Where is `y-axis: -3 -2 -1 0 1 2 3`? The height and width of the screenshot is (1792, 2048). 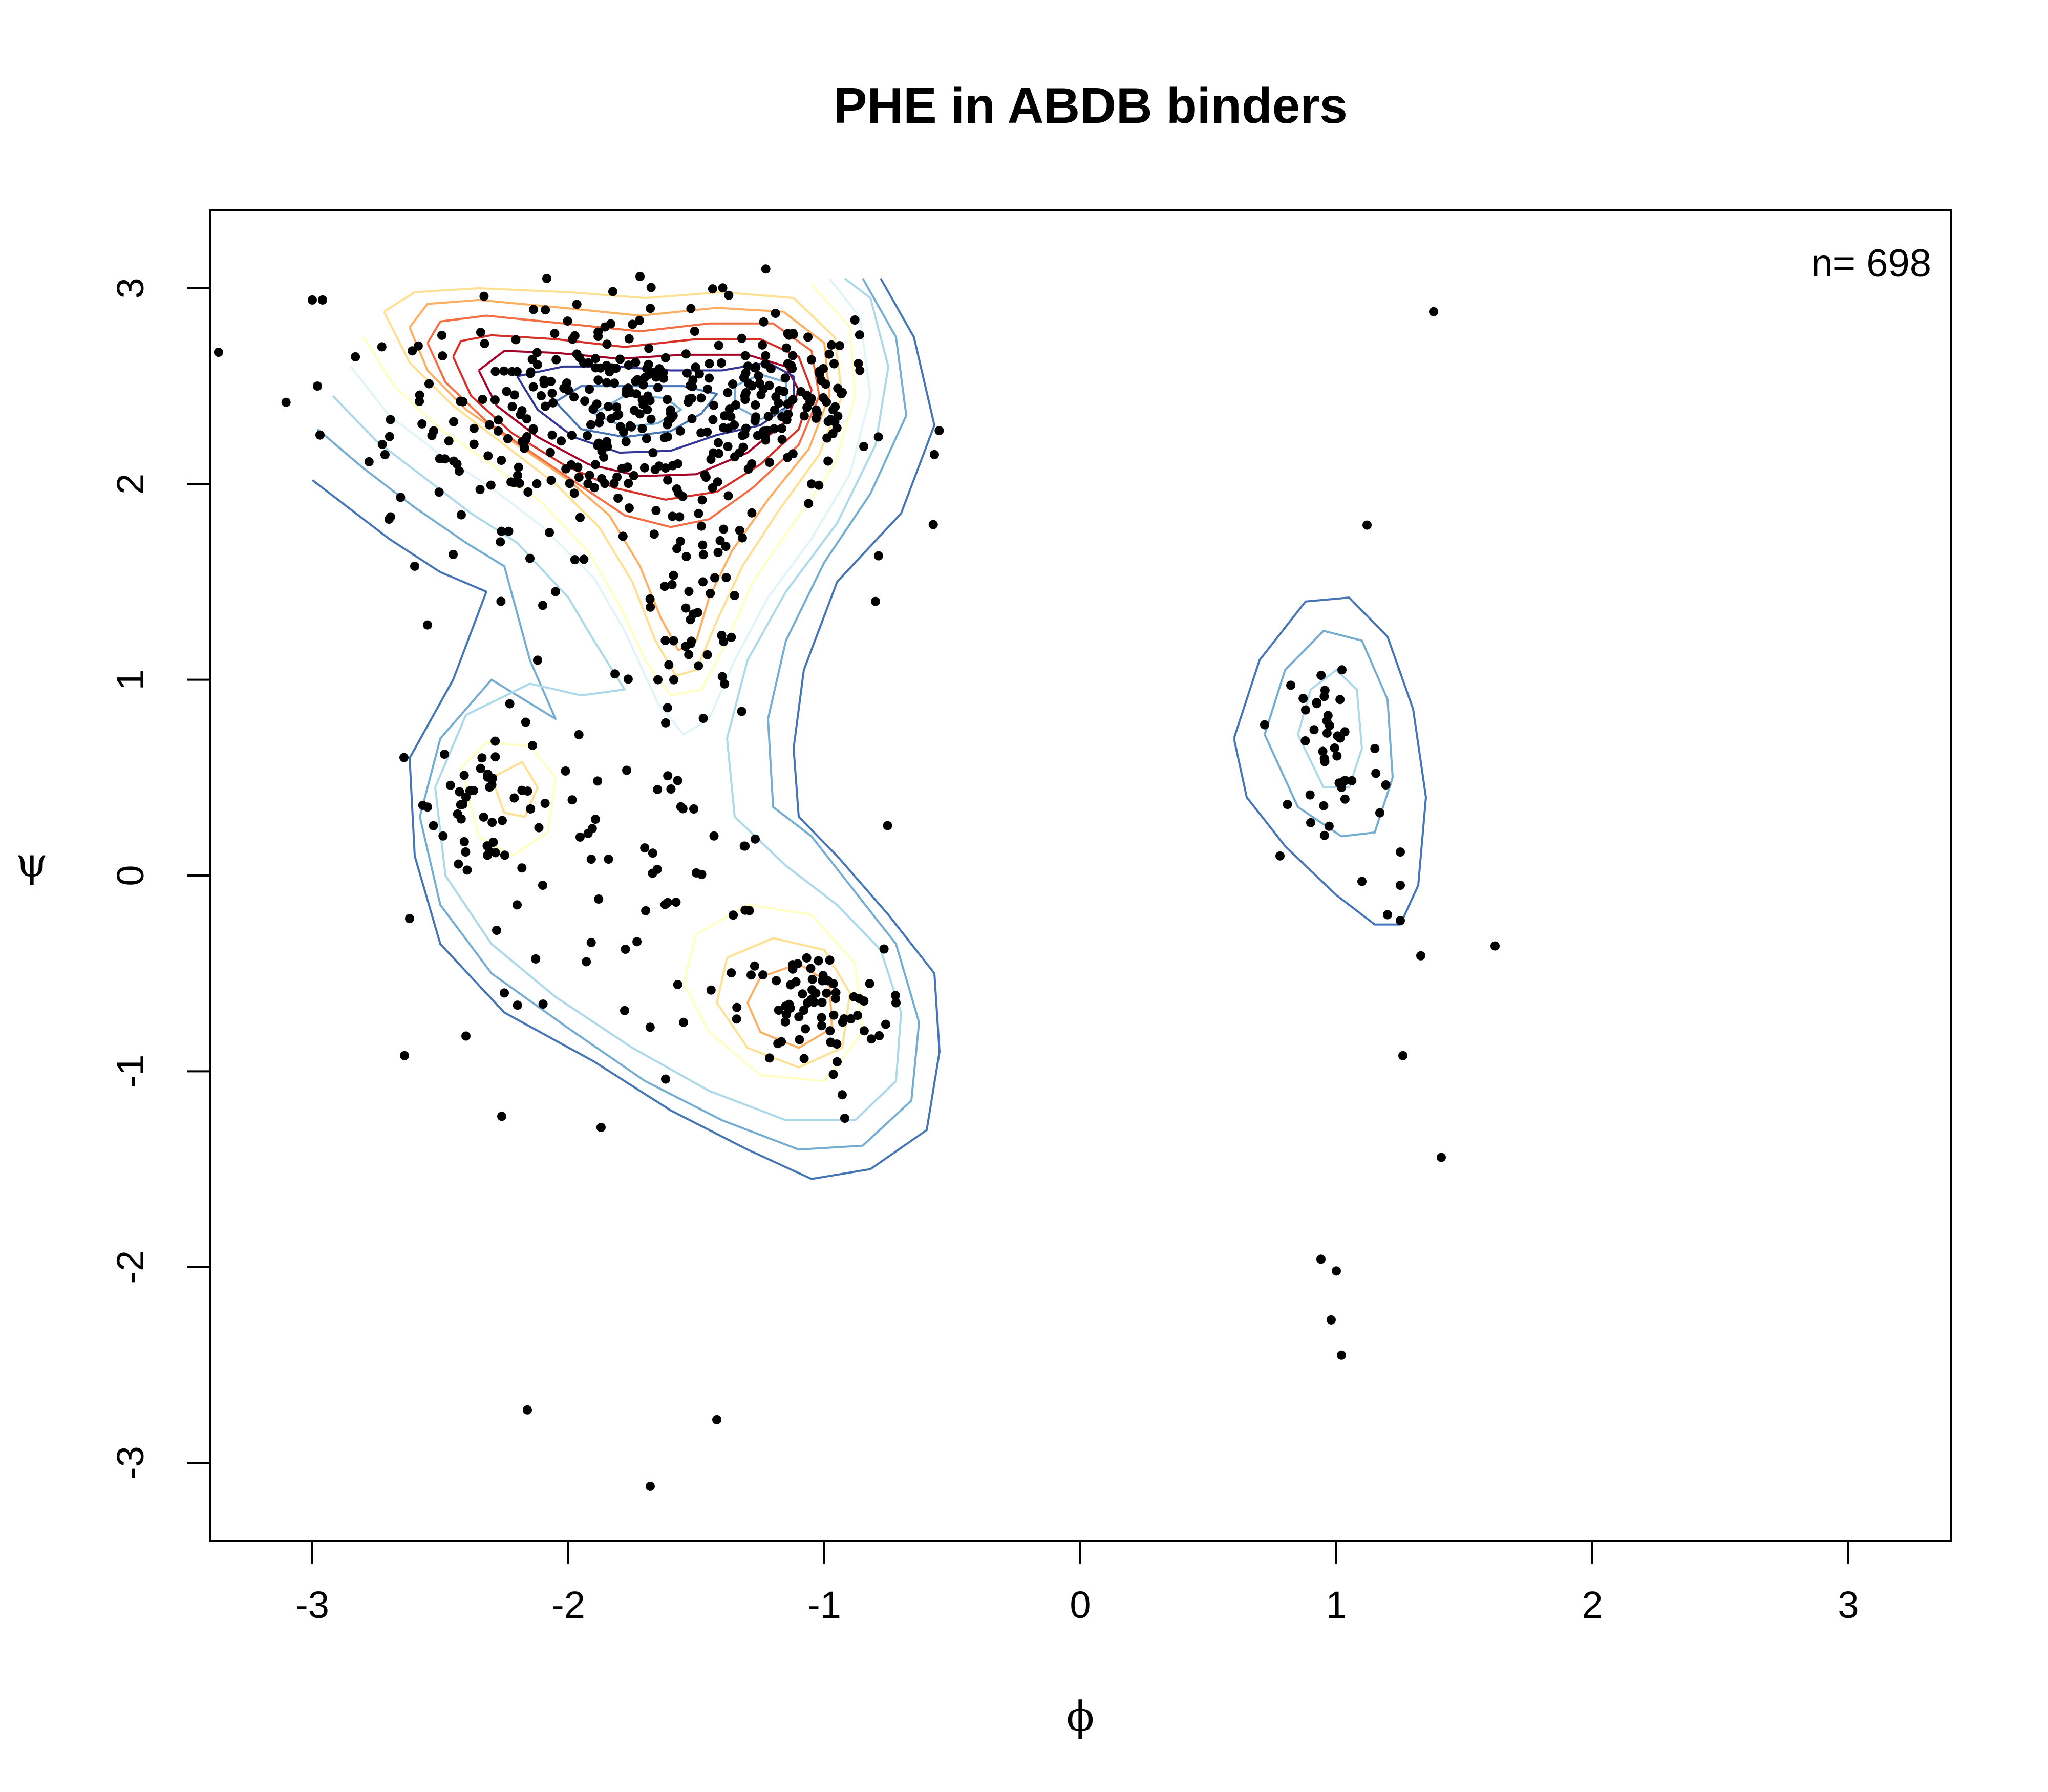
y-axis: -3 -2 -1 0 1 2 3 is located at coordinates (159, 879).